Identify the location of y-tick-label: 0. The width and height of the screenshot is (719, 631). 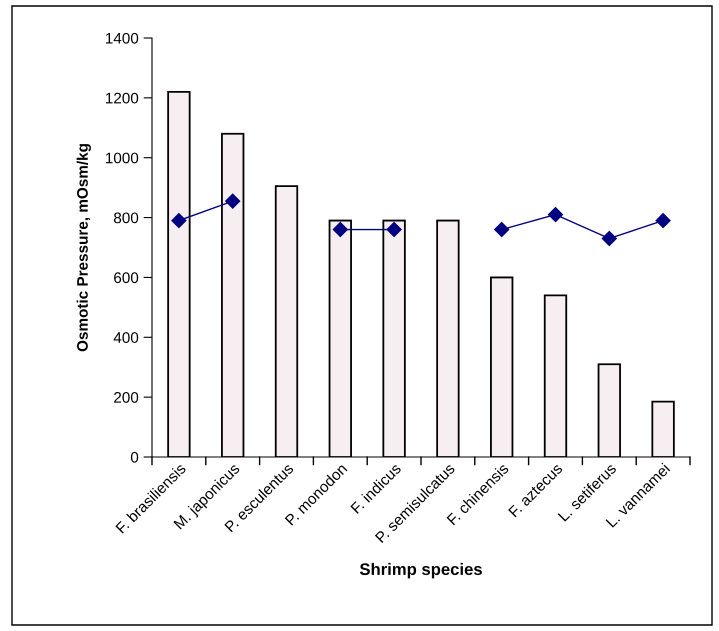
(134, 457).